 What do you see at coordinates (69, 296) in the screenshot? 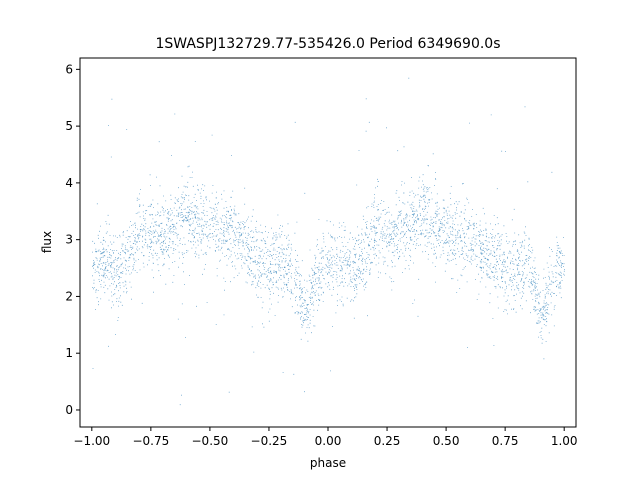
I see `y-tick-label: 2` at bounding box center [69, 296].